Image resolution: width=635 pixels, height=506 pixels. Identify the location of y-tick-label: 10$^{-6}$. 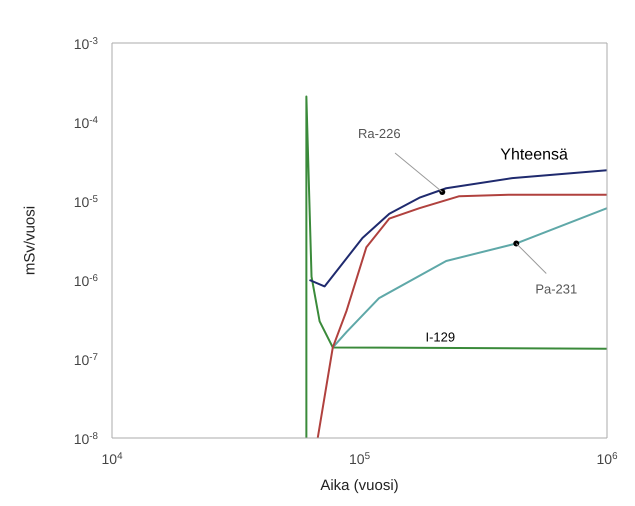
(86, 280).